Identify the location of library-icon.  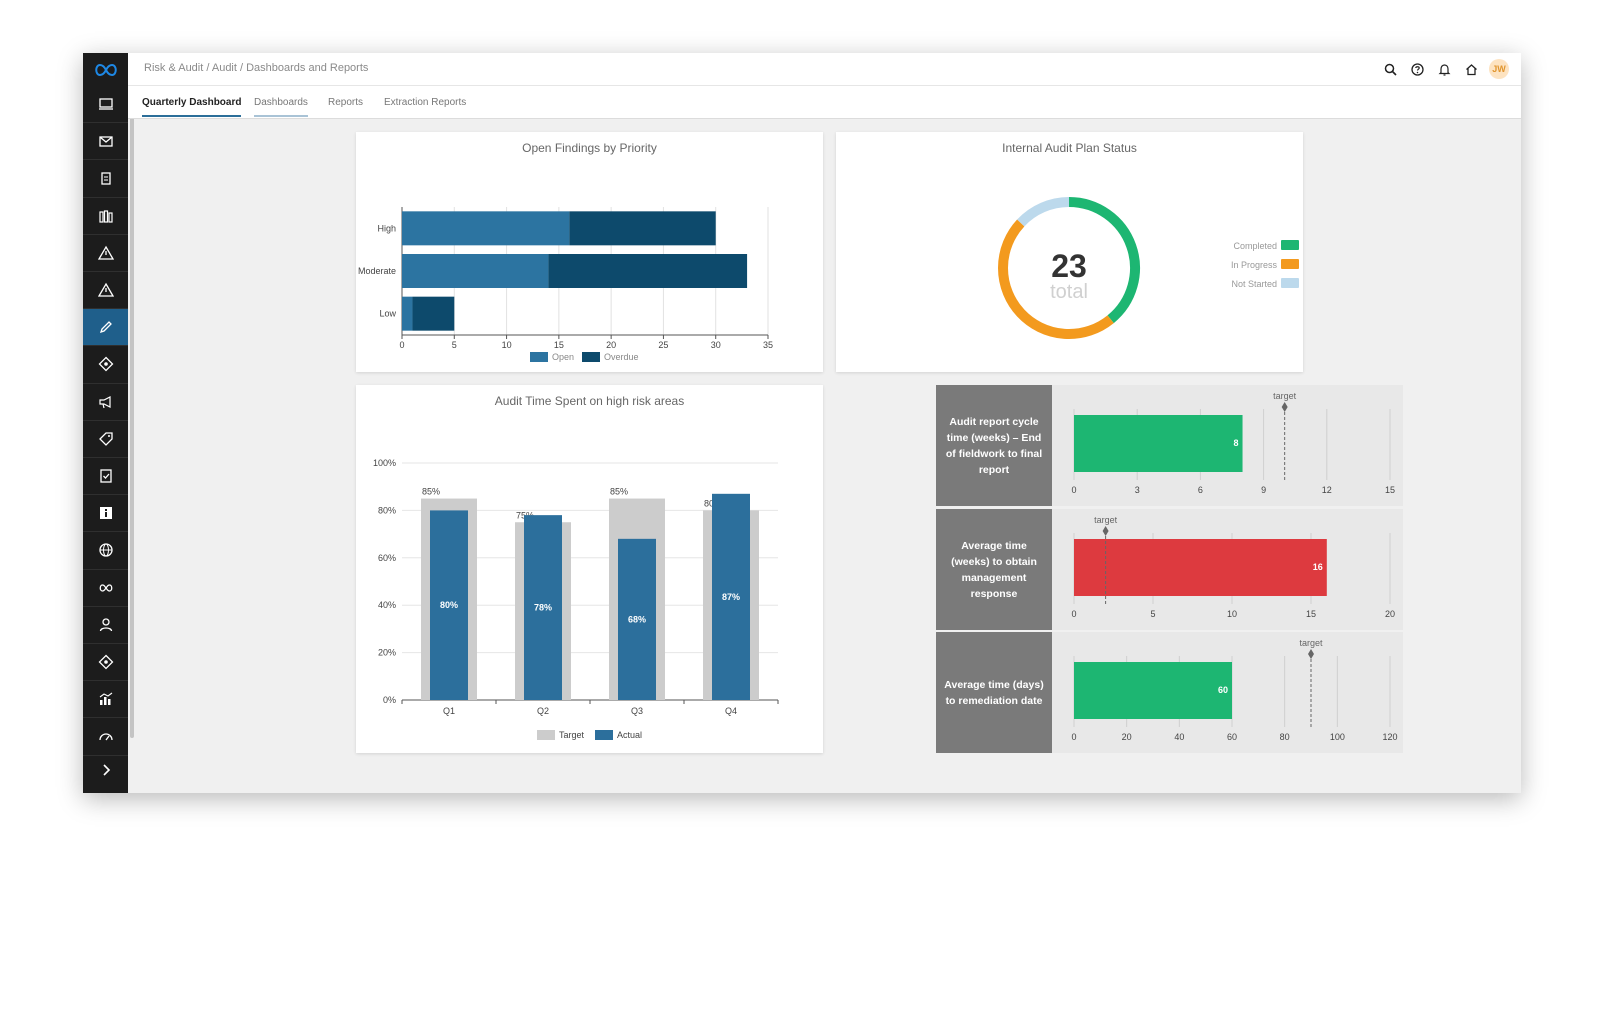
(105, 216).